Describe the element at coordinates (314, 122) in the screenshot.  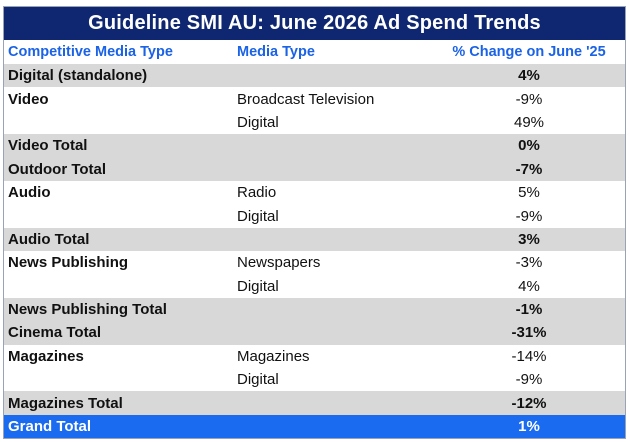
I see `table-row: Digital 49%` at that location.